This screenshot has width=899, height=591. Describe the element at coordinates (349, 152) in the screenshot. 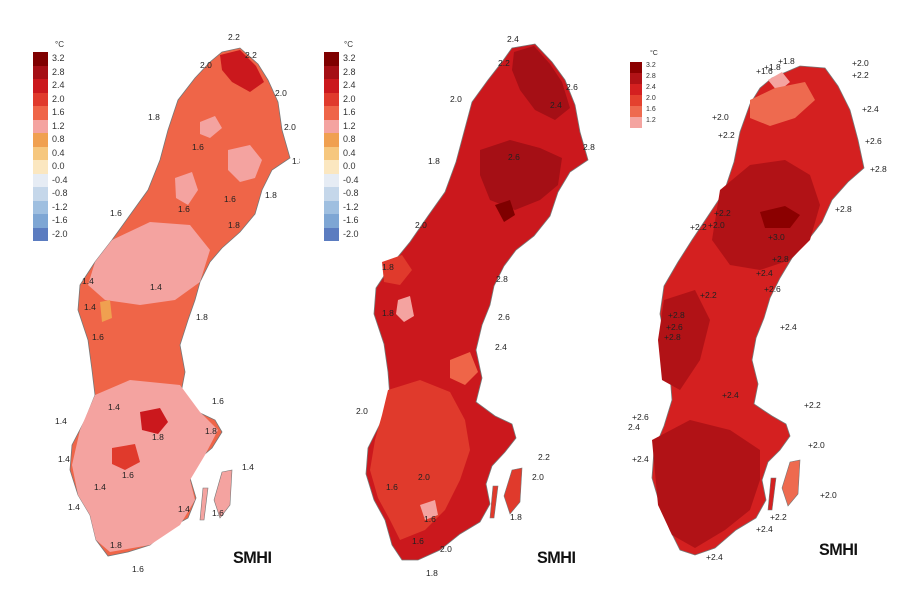

I see `legend-label: 0.4` at that location.